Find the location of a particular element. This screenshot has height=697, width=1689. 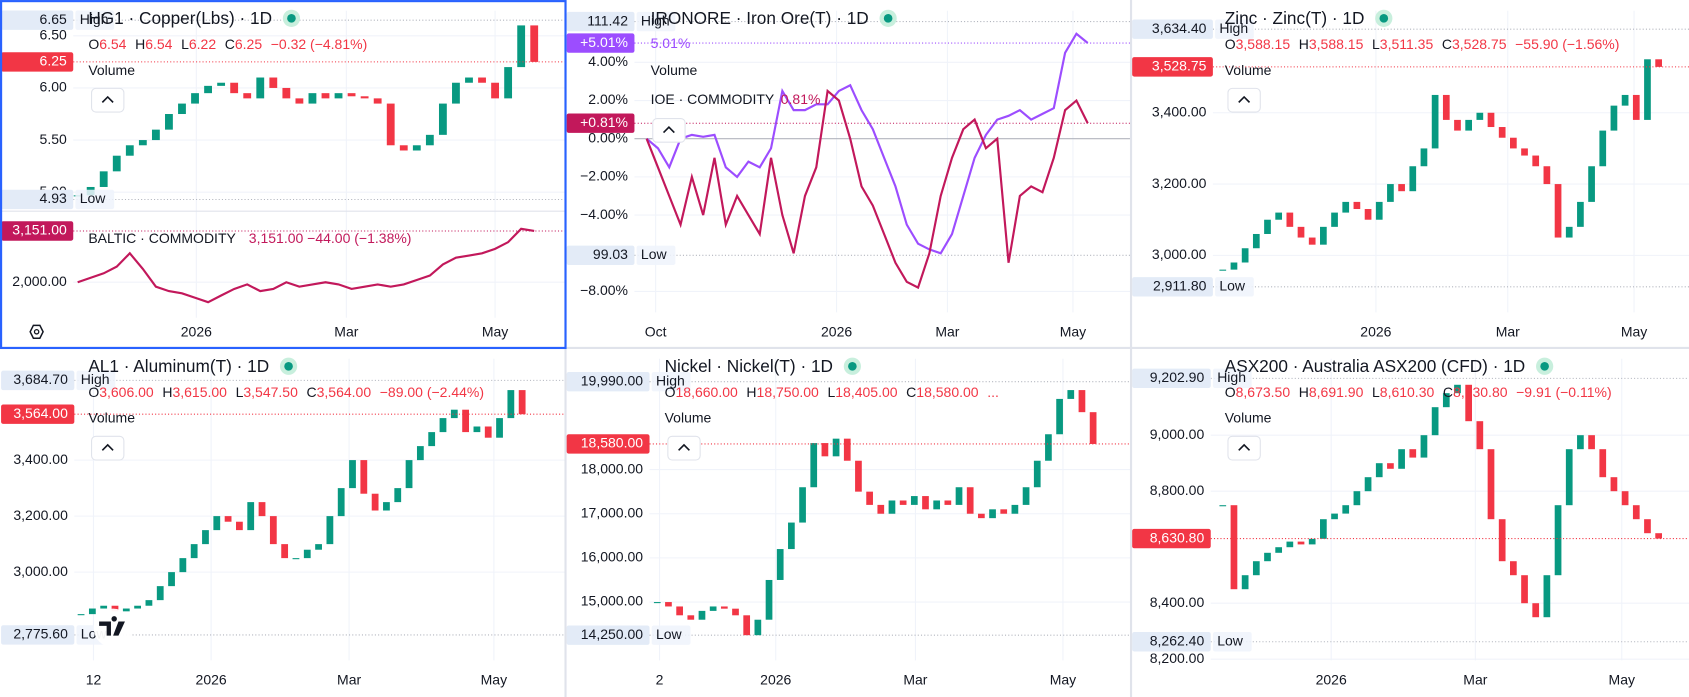

y-tick-label: 3,400.00 is located at coordinates (1179, 111).